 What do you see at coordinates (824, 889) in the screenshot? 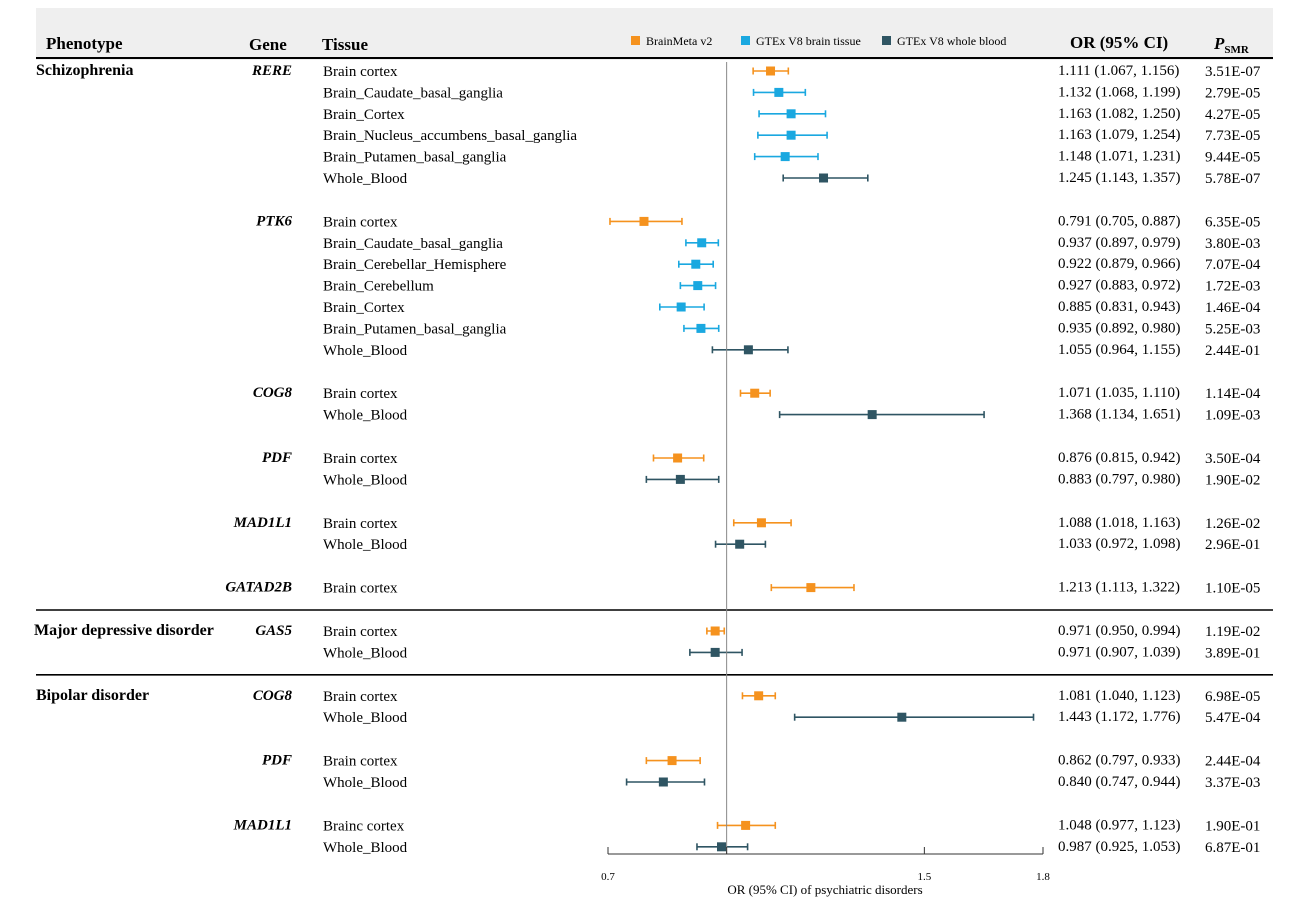
I see `x-axis-label: OR (95% CI) of psychiatric disorders` at bounding box center [824, 889].